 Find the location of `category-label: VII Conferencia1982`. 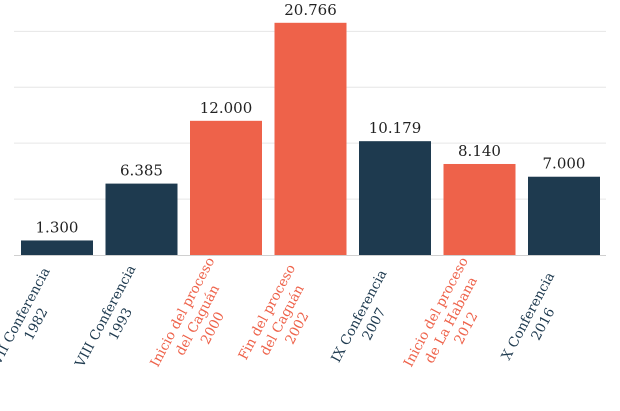

category-label: VII Conferencia1982 is located at coordinates (34, 321).